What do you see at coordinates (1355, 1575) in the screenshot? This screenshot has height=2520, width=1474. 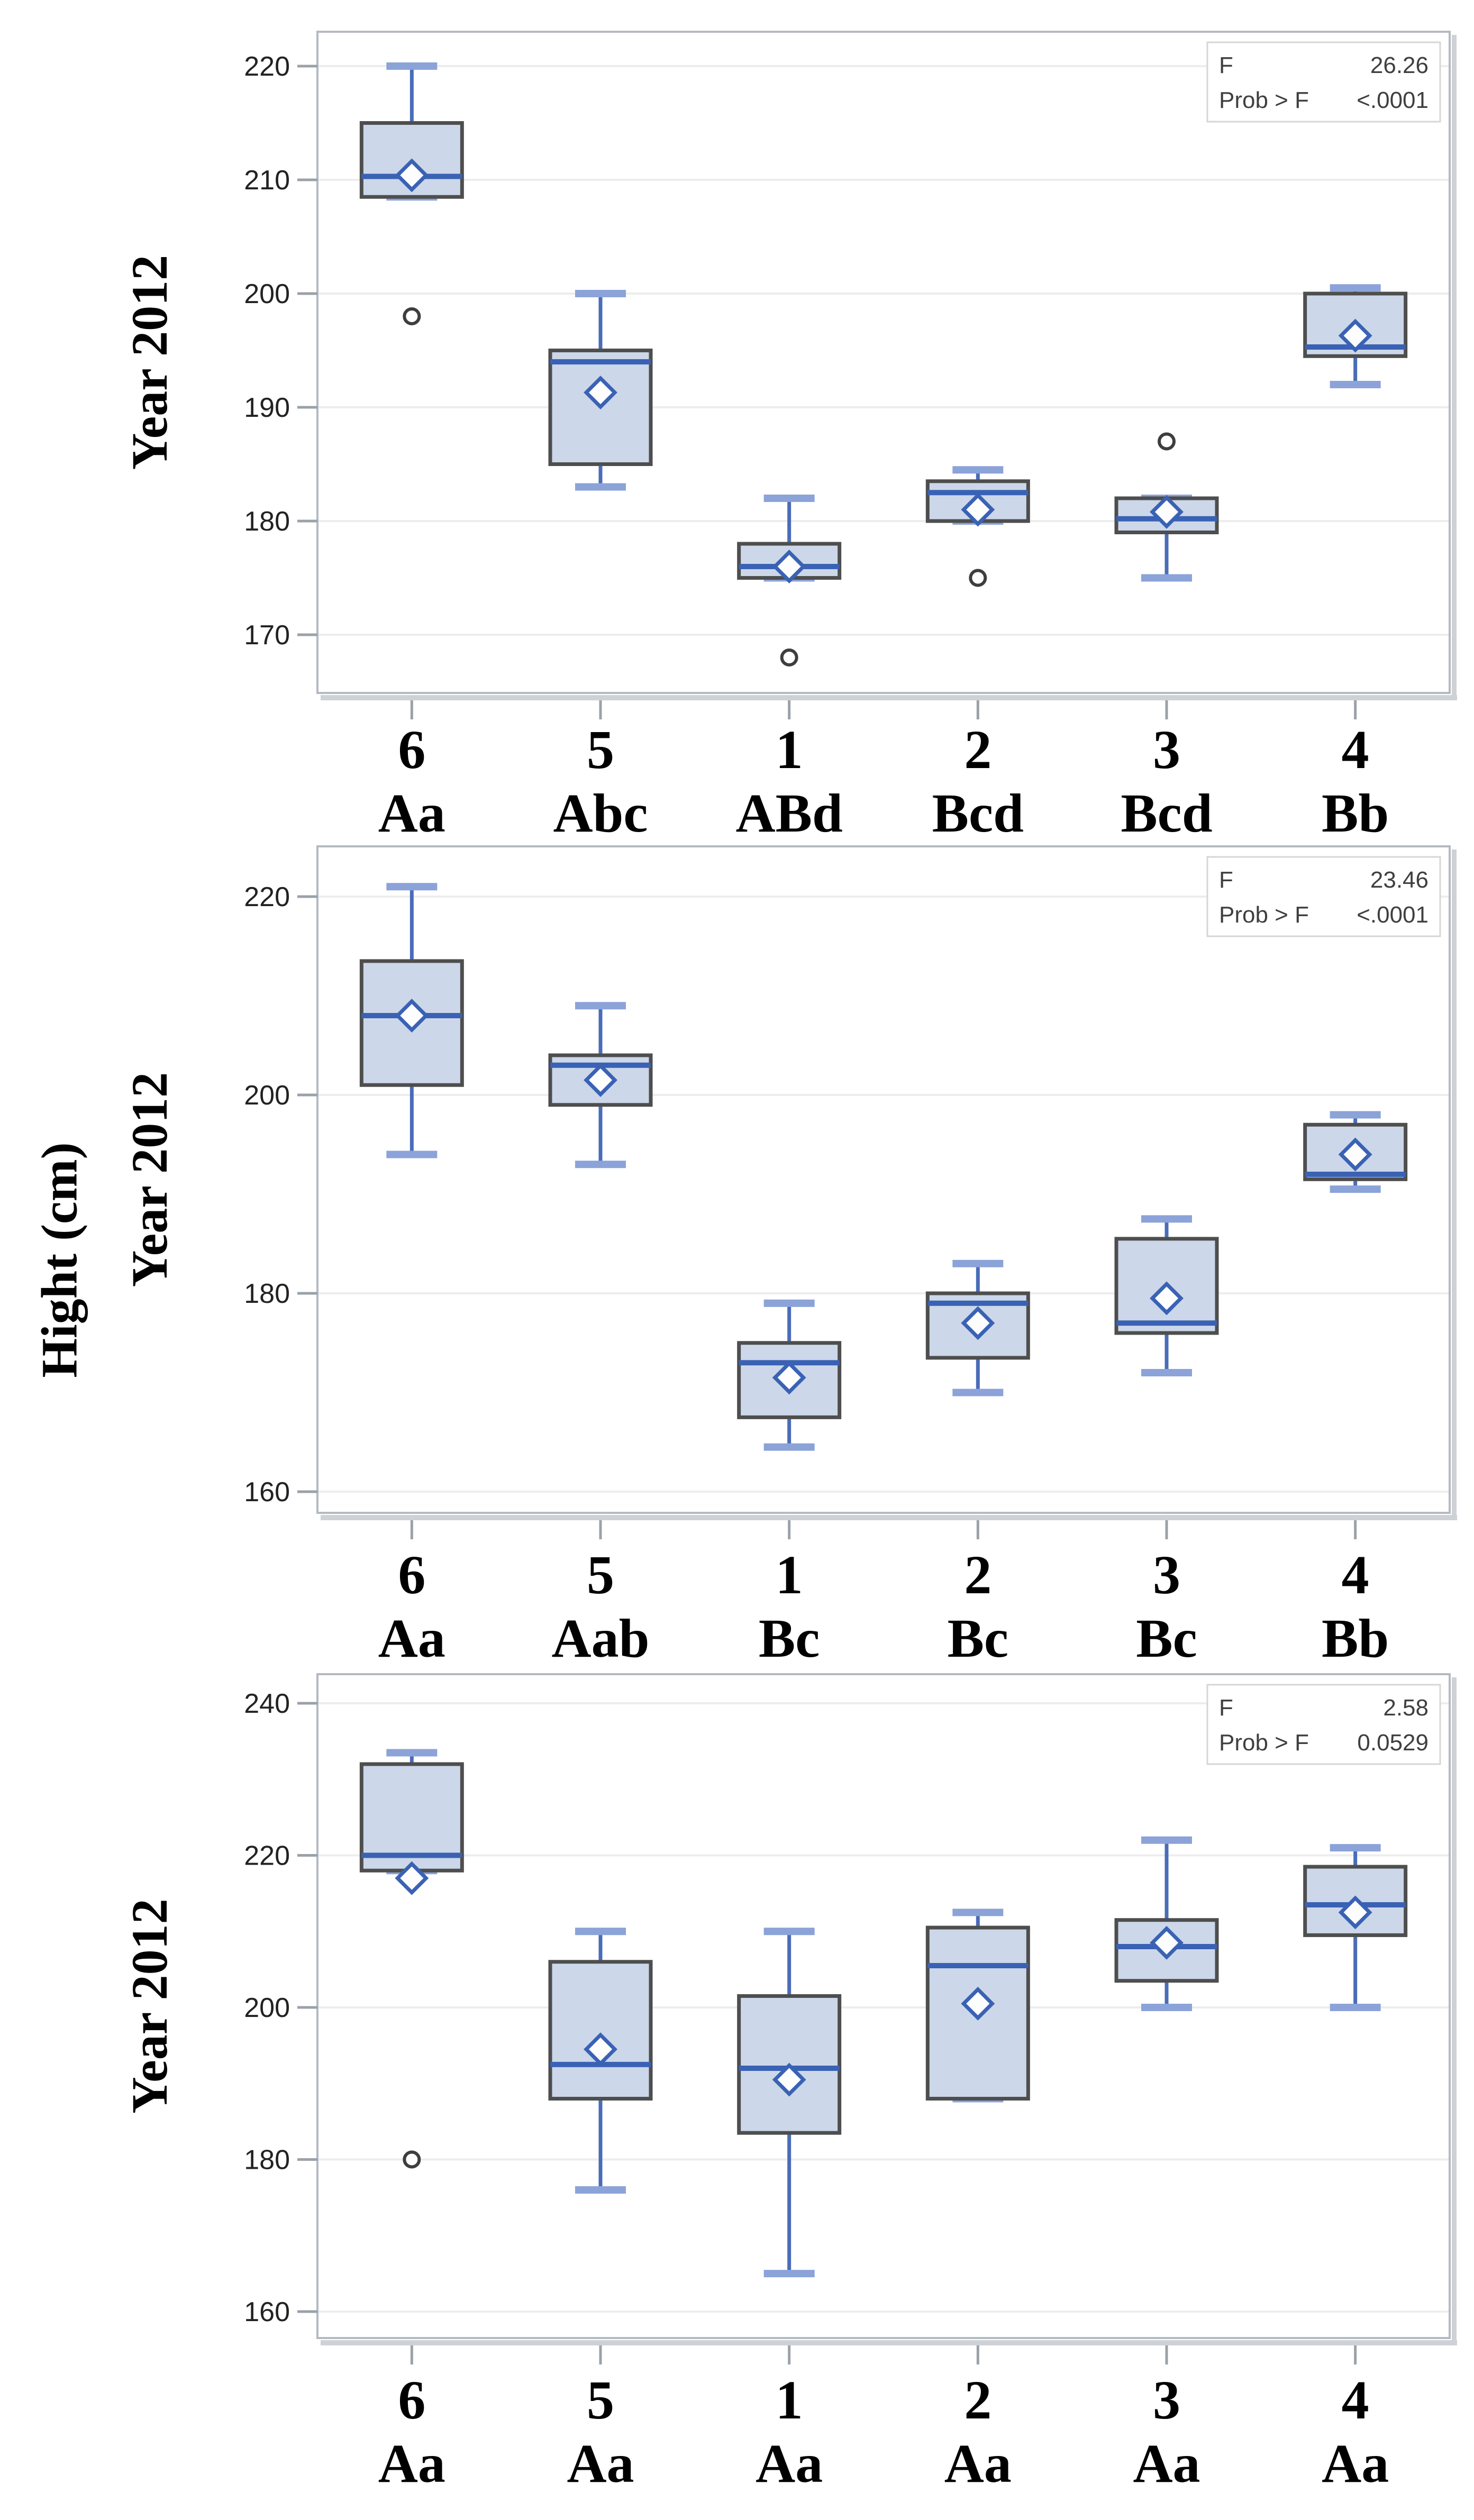 I see `category-label-4: 4` at bounding box center [1355, 1575].